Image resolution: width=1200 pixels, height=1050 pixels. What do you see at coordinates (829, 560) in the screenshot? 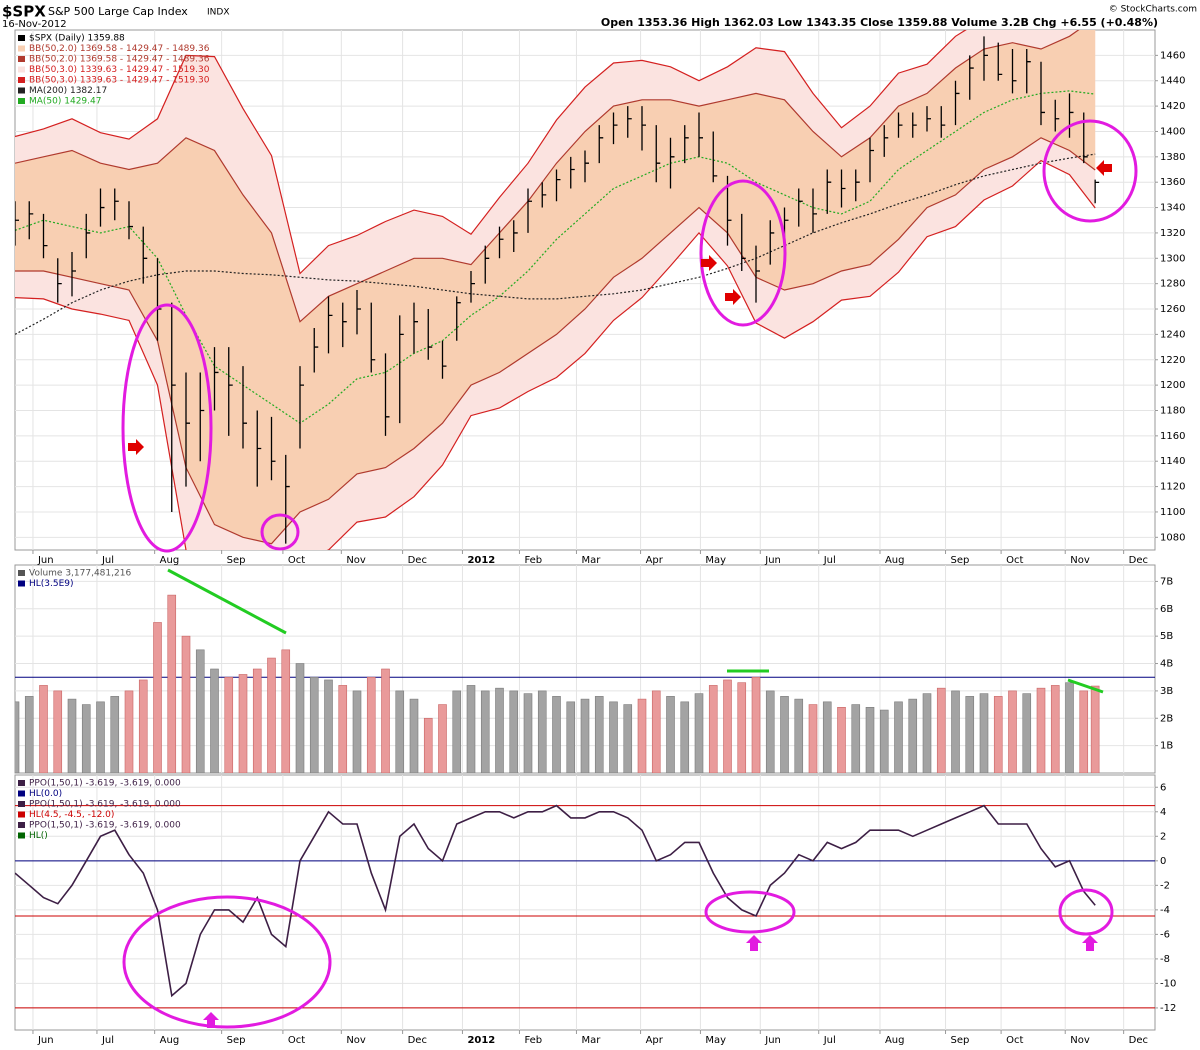
I see `x-tick-label: Jul` at bounding box center [829, 560].